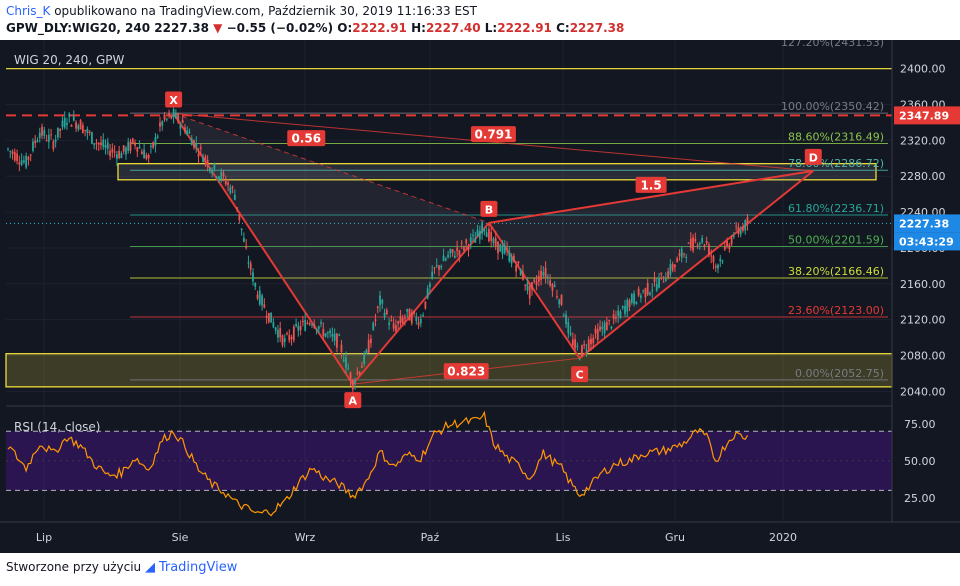  I want to click on rsi-y-tick-0: 75.00, so click(920, 424).